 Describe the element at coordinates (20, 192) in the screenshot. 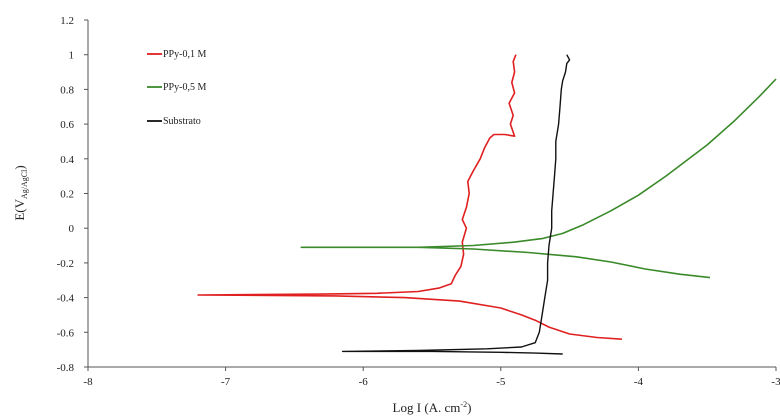

I see `y-axis-title: E(VAg/AgCl)` at that location.